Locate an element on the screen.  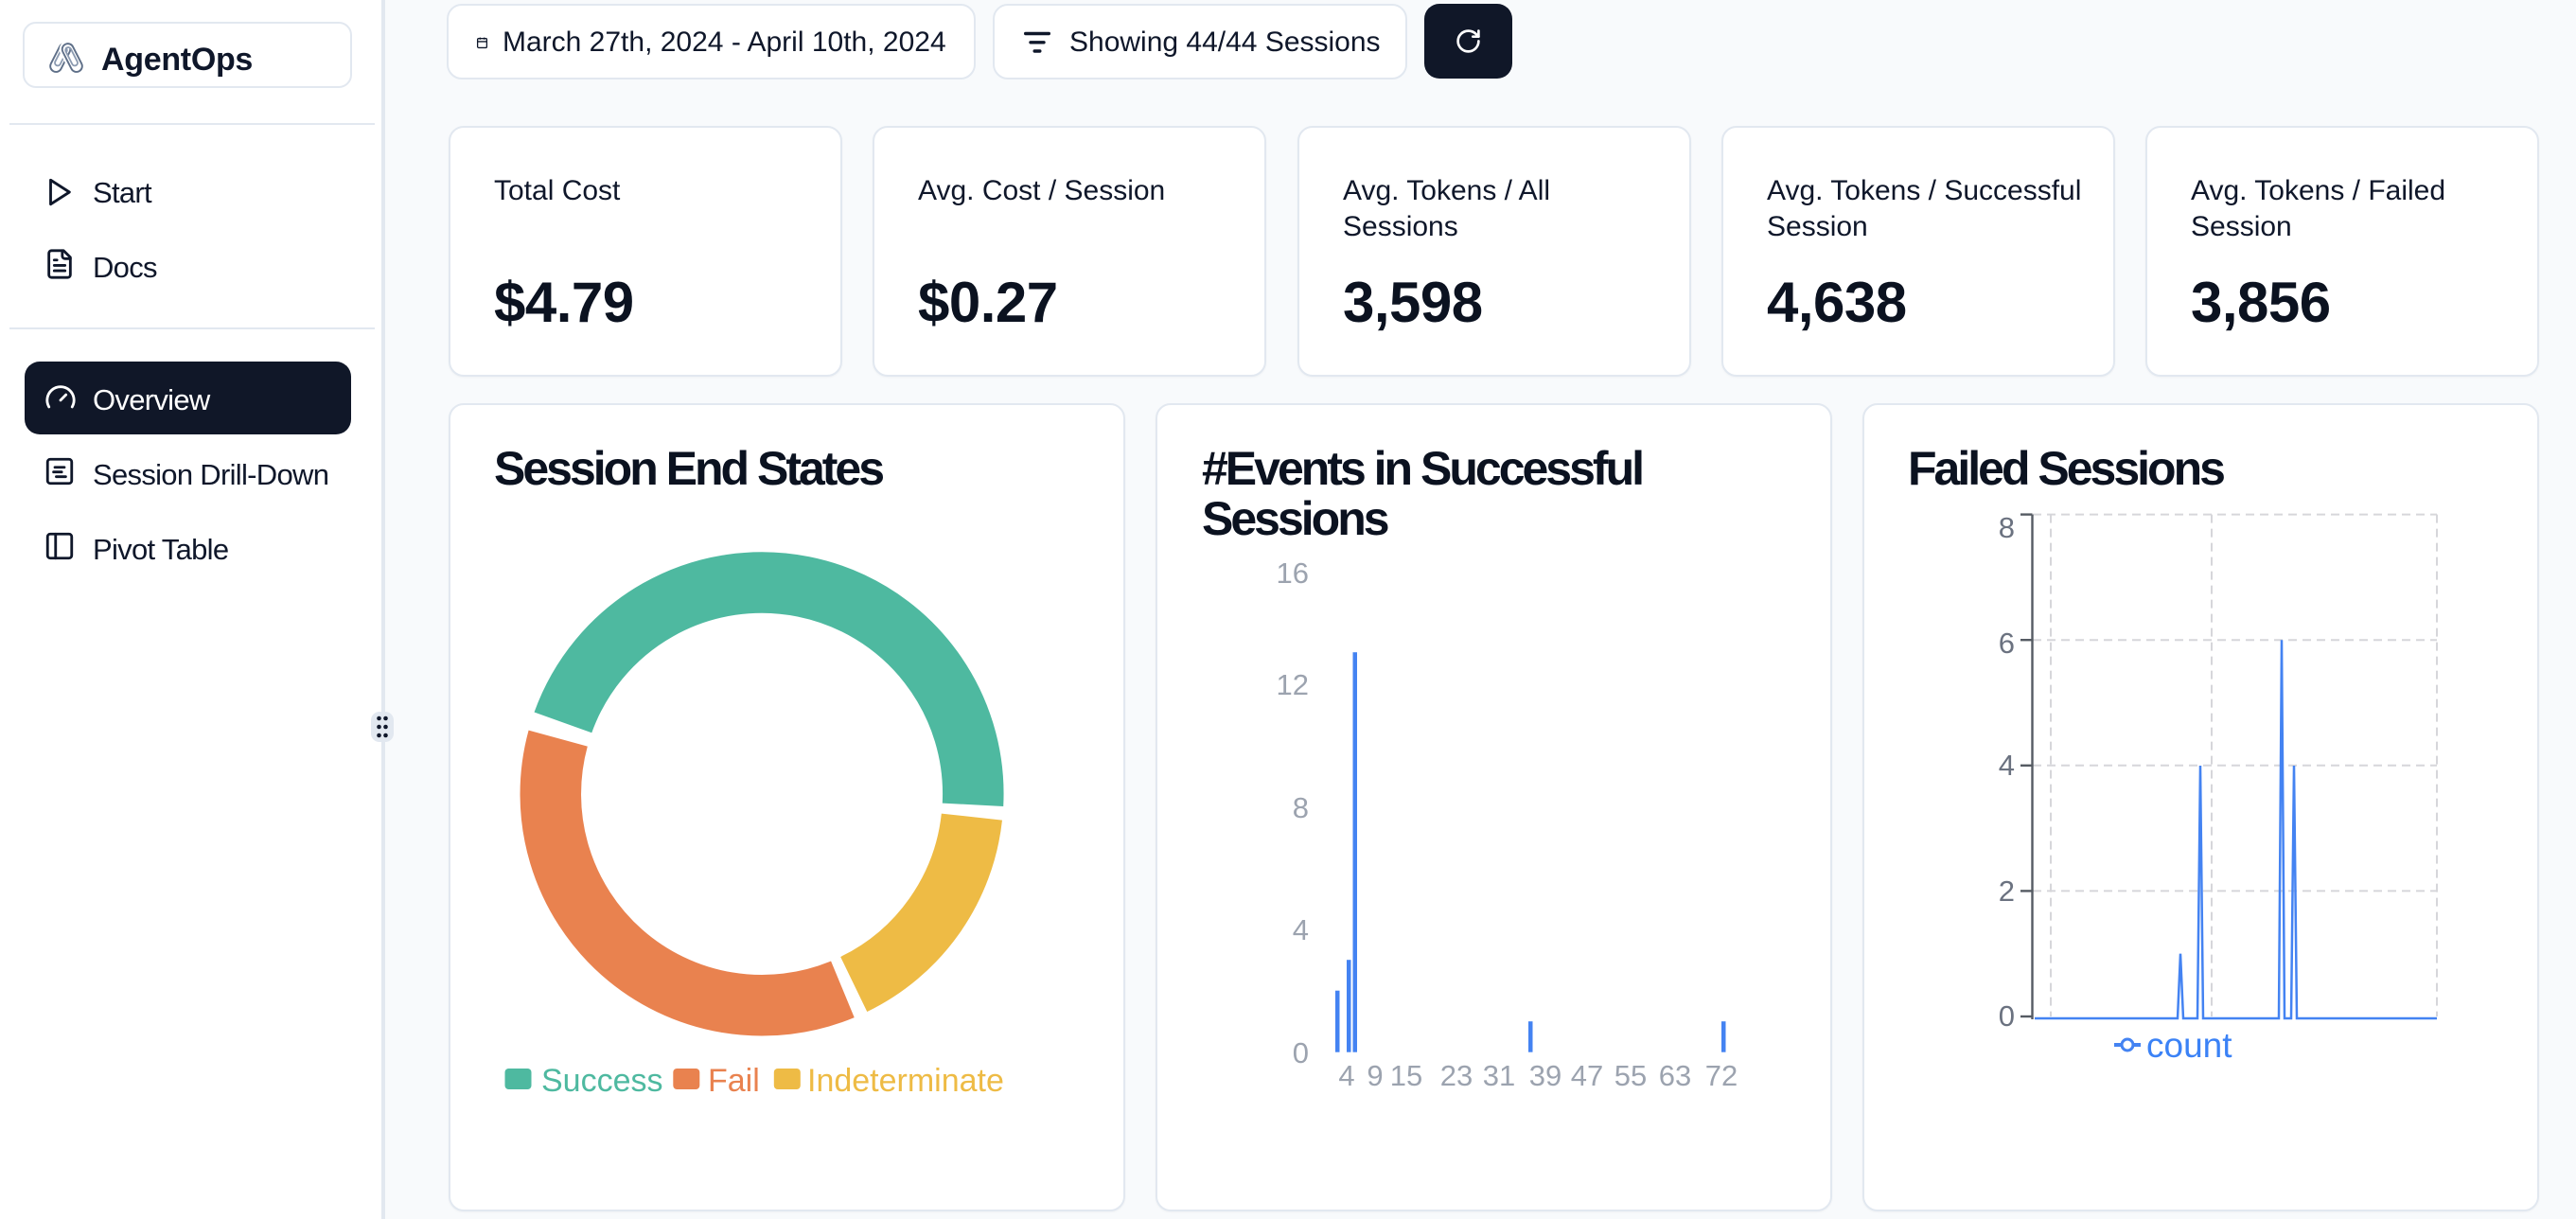
svg-text: 55 is located at coordinates (1630, 1075).